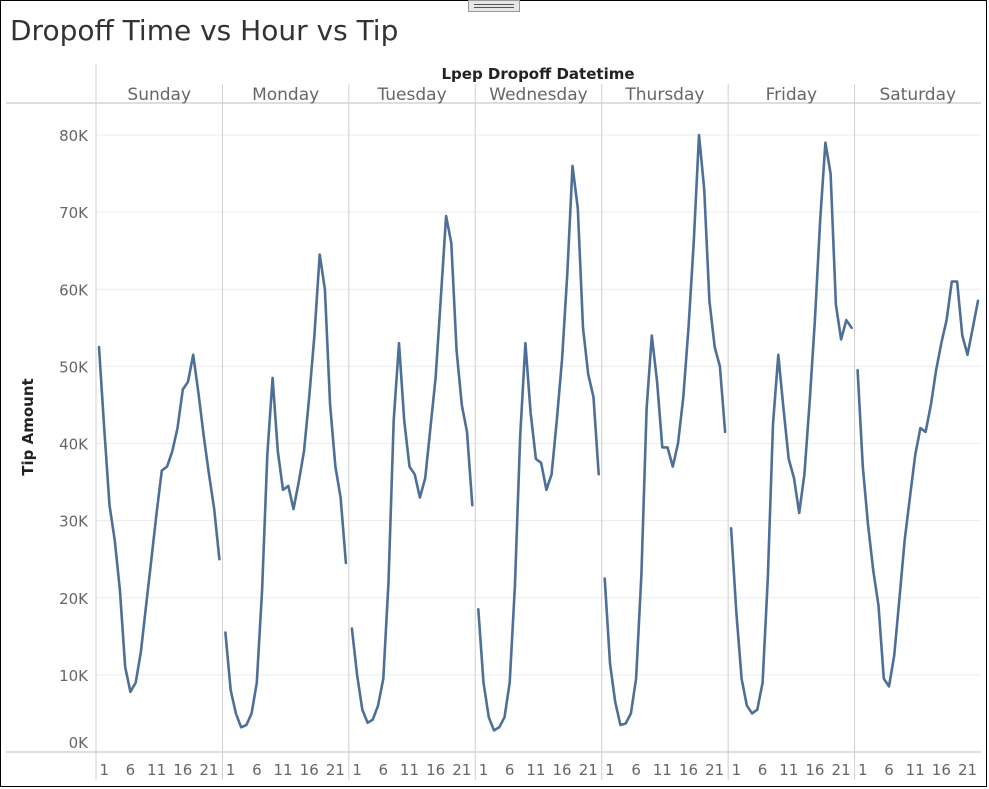  Describe the element at coordinates (665, 430) in the screenshot. I see `series-line-thursday` at that location.